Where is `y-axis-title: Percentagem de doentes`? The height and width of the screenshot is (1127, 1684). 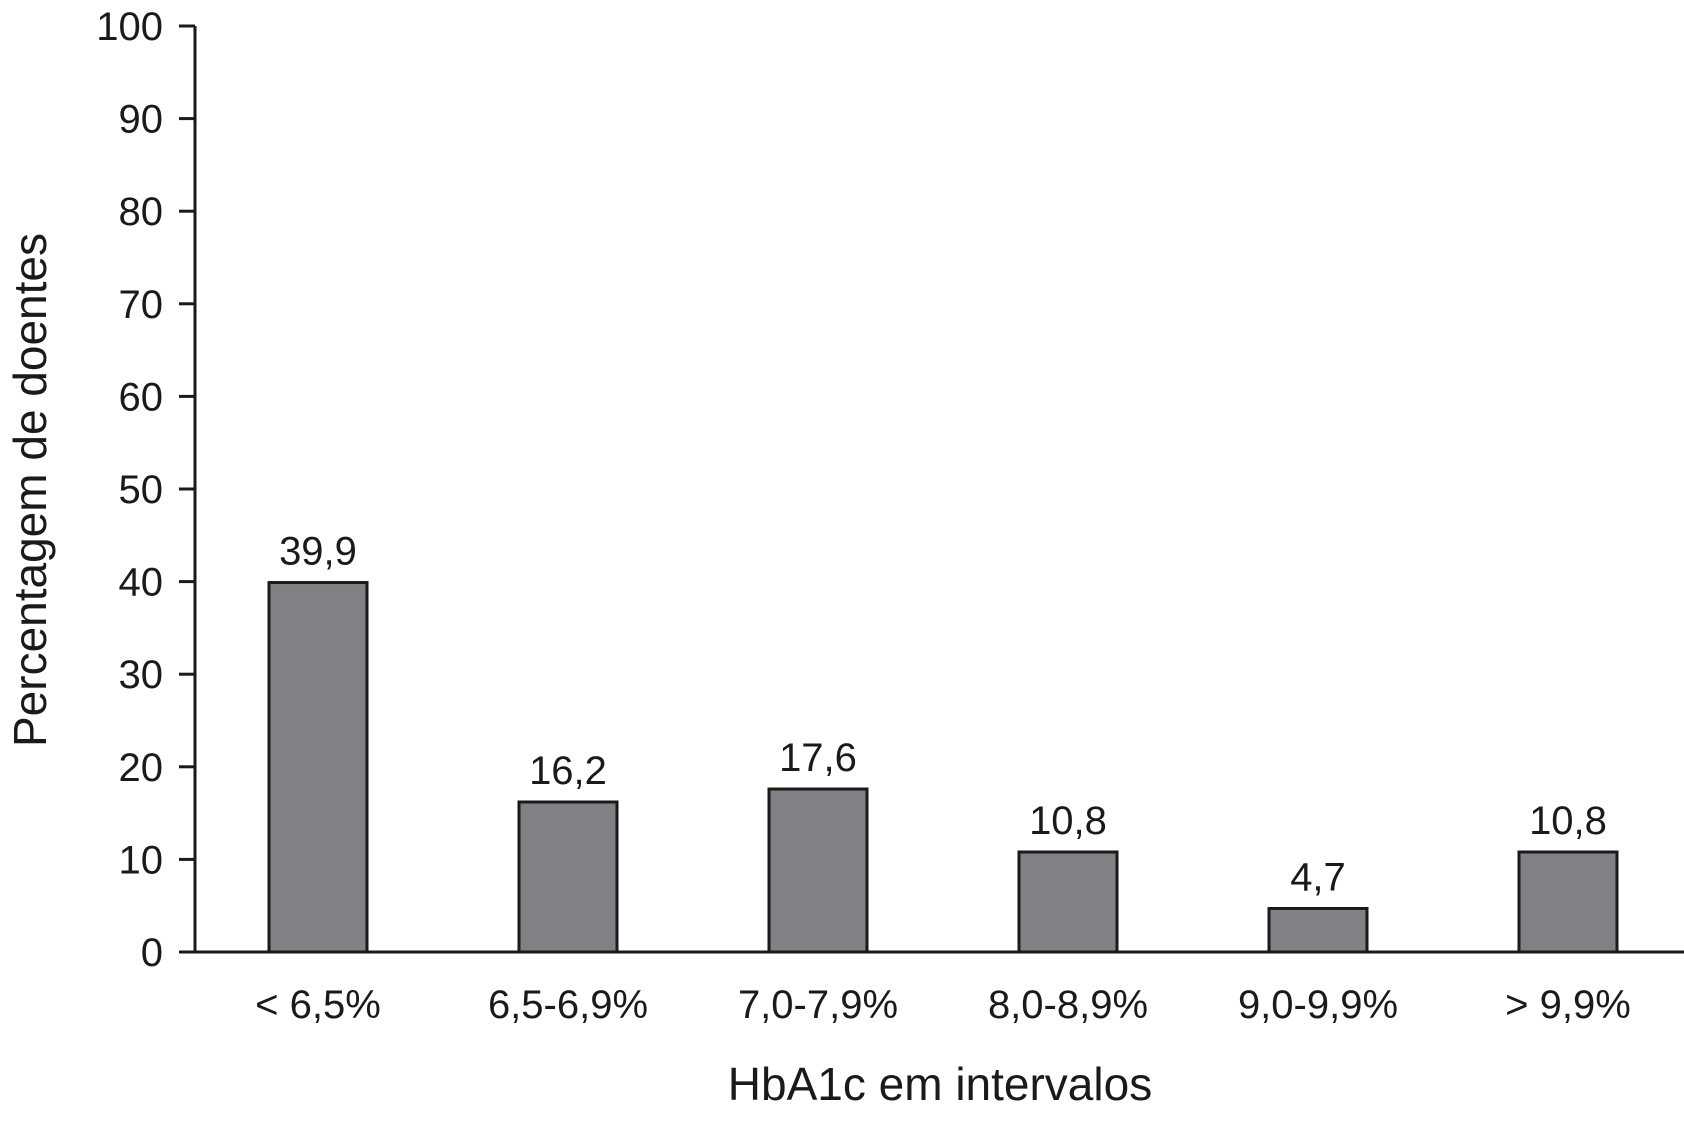 y-axis-title: Percentagem de doentes is located at coordinates (30, 490).